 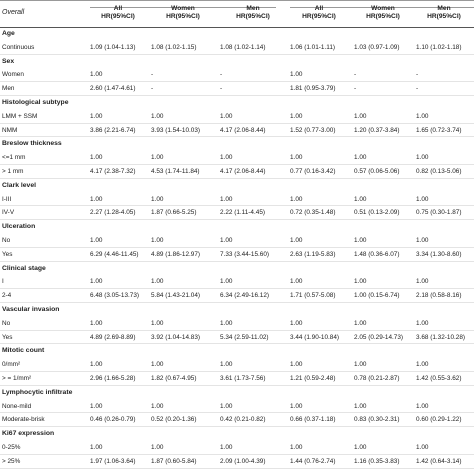 I want to click on table-group-row: Breslow thickness, so click(x=237, y=144).